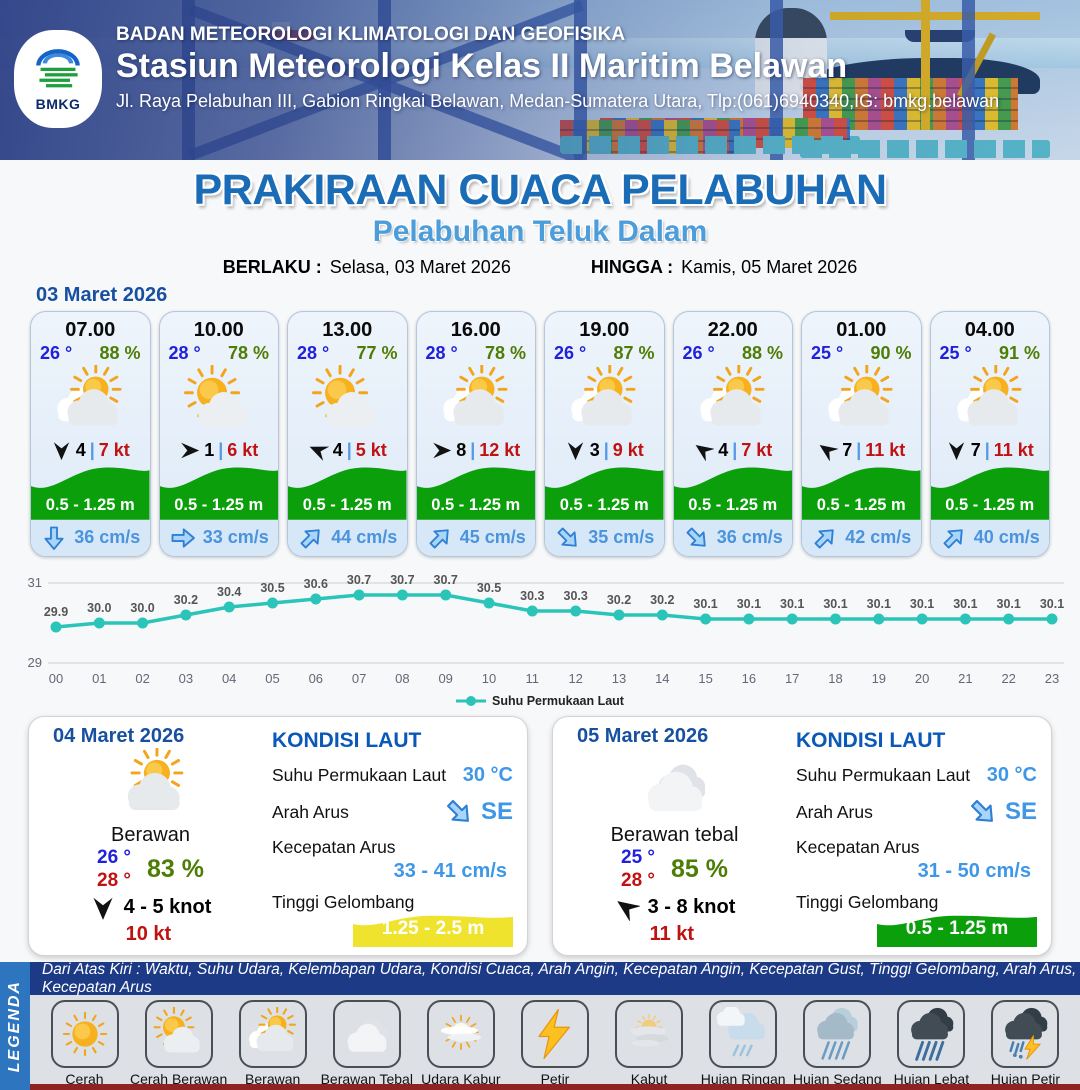  I want to click on panel-date: 04 Maret 2026, so click(119, 736).